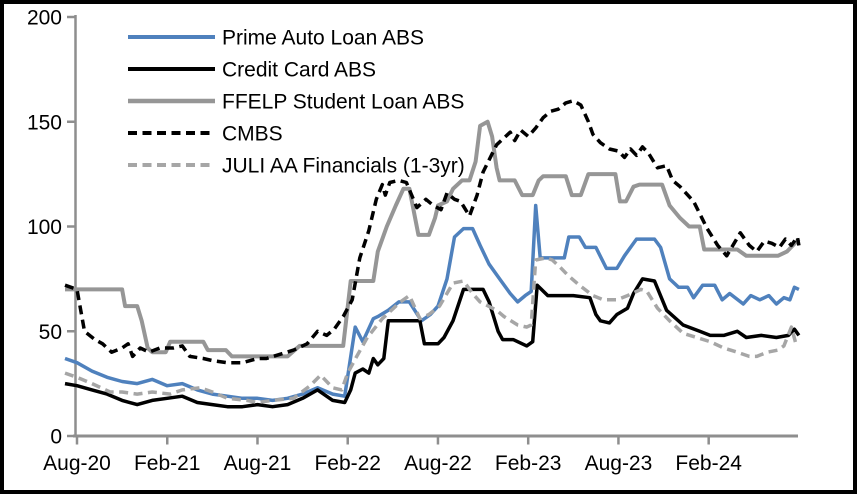  What do you see at coordinates (343, 102) in the screenshot?
I see `legend-label: FFELP Student Loan ABS` at bounding box center [343, 102].